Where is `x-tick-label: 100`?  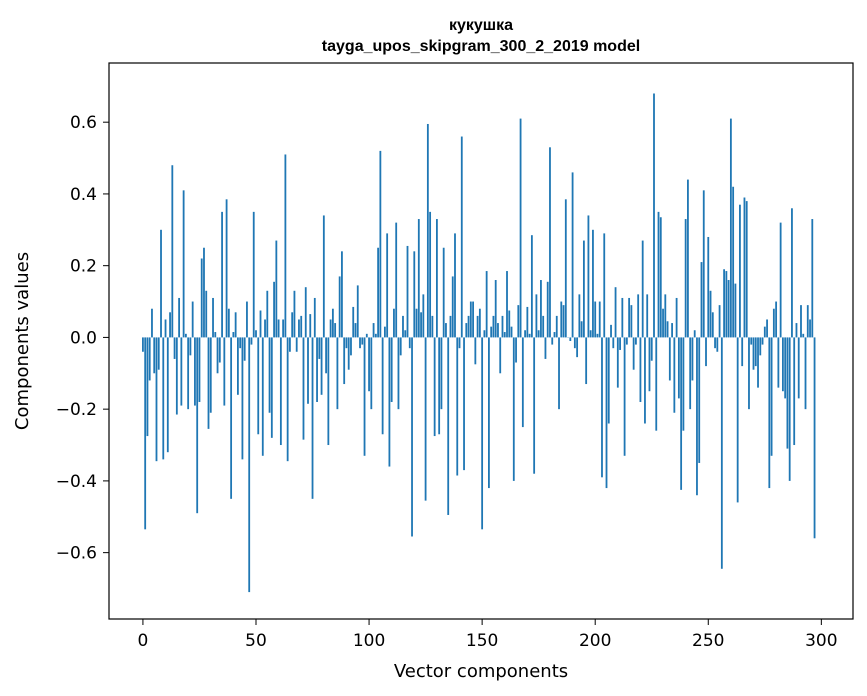 x-tick-label: 100 is located at coordinates (369, 641).